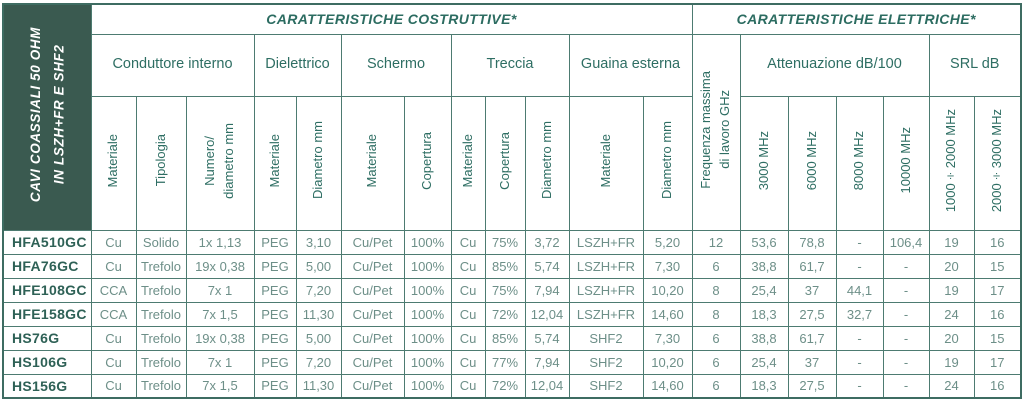 This screenshot has height=408, width=1024. What do you see at coordinates (161, 242) in the screenshot?
I see `data-cell: Solido` at bounding box center [161, 242].